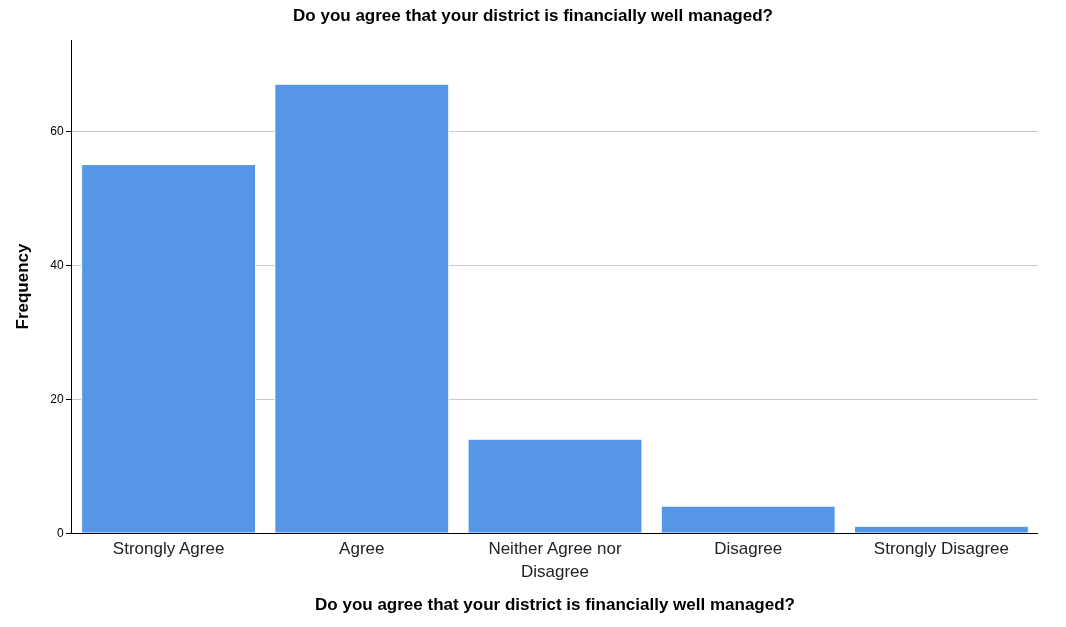 This screenshot has height=627, width=1066. I want to click on x-tick-label: Strongly Agree, so click(168, 549).